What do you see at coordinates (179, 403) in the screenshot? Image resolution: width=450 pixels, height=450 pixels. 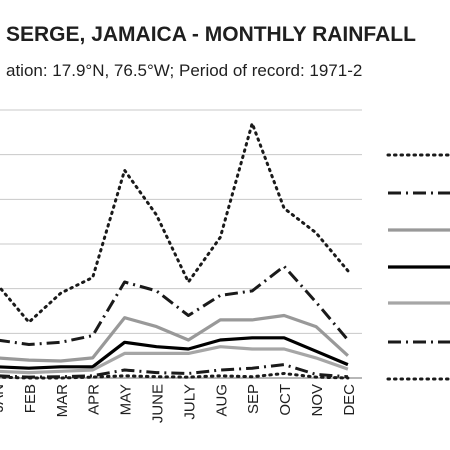 I see `x-axis-tick-labels: JAN FEB MAR APR MAY JUNE JULY AUG SEP OCT NOV DEC` at bounding box center [179, 403].